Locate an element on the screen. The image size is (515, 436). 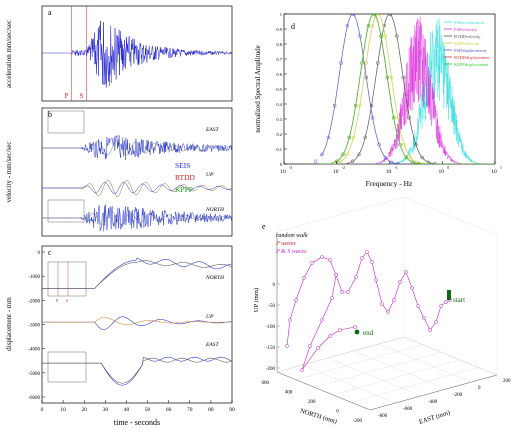
panel-e-ztick: -200 is located at coordinates (271, 369).